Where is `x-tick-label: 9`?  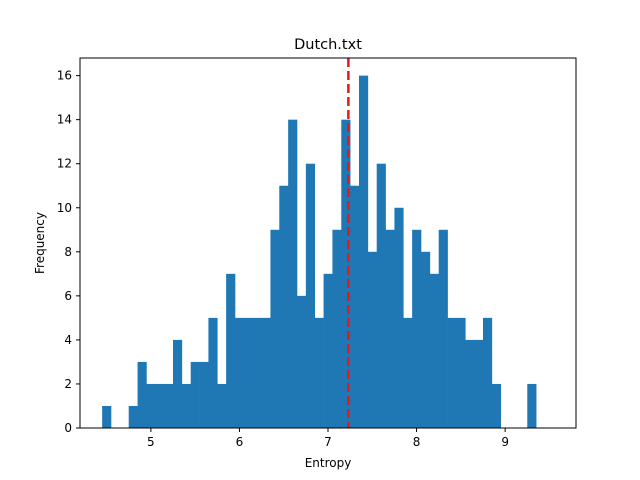 x-tick-label: 9 is located at coordinates (505, 442).